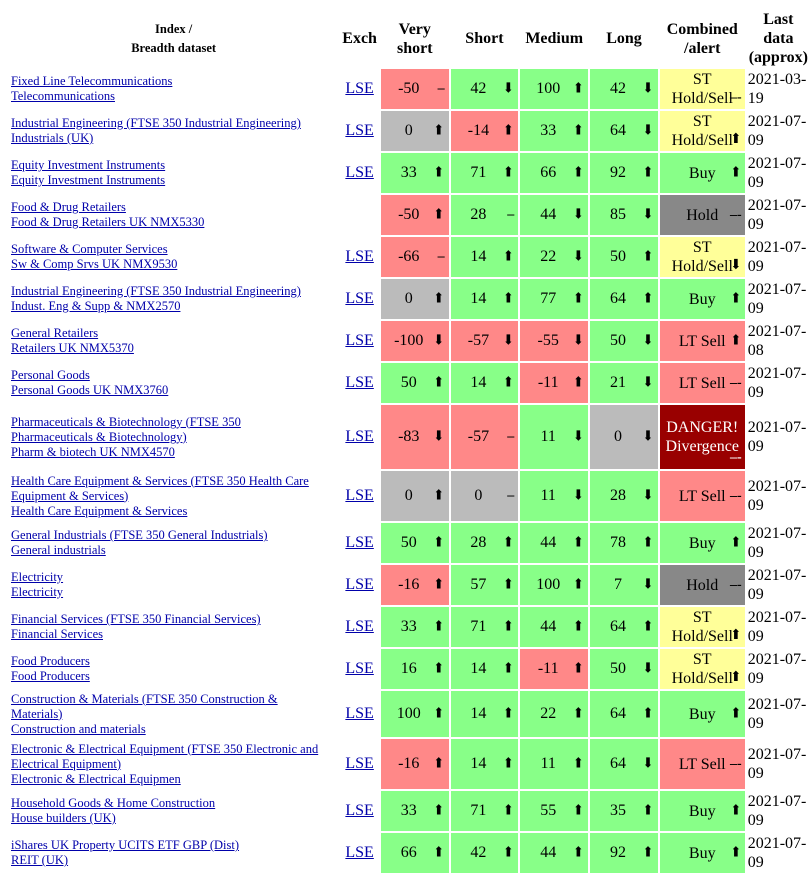 This screenshot has height=889, width=812. What do you see at coordinates (55, 333) in the screenshot?
I see `index-link: General Retailers` at bounding box center [55, 333].